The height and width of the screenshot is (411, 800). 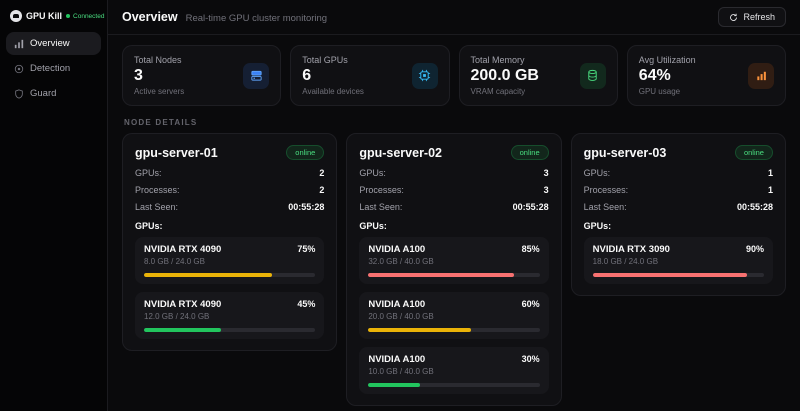 I want to click on connection-status: Connected, so click(x=85, y=16).